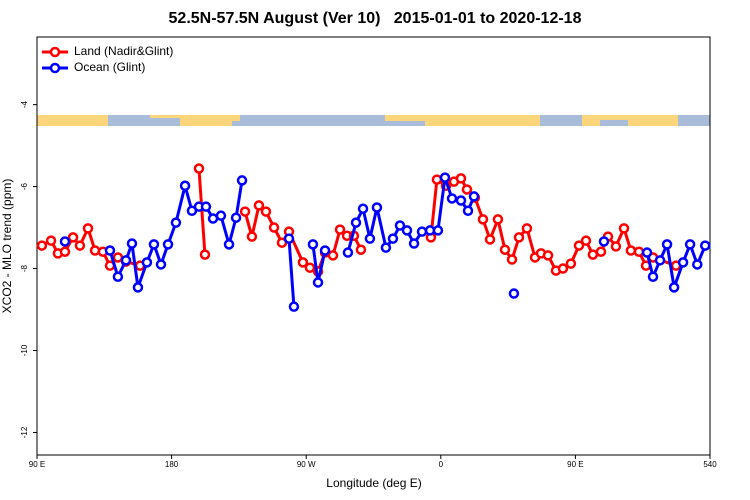 This screenshot has height=500, width=750. Describe the element at coordinates (24, 186) in the screenshot. I see `y-tick-label: -6` at that location.